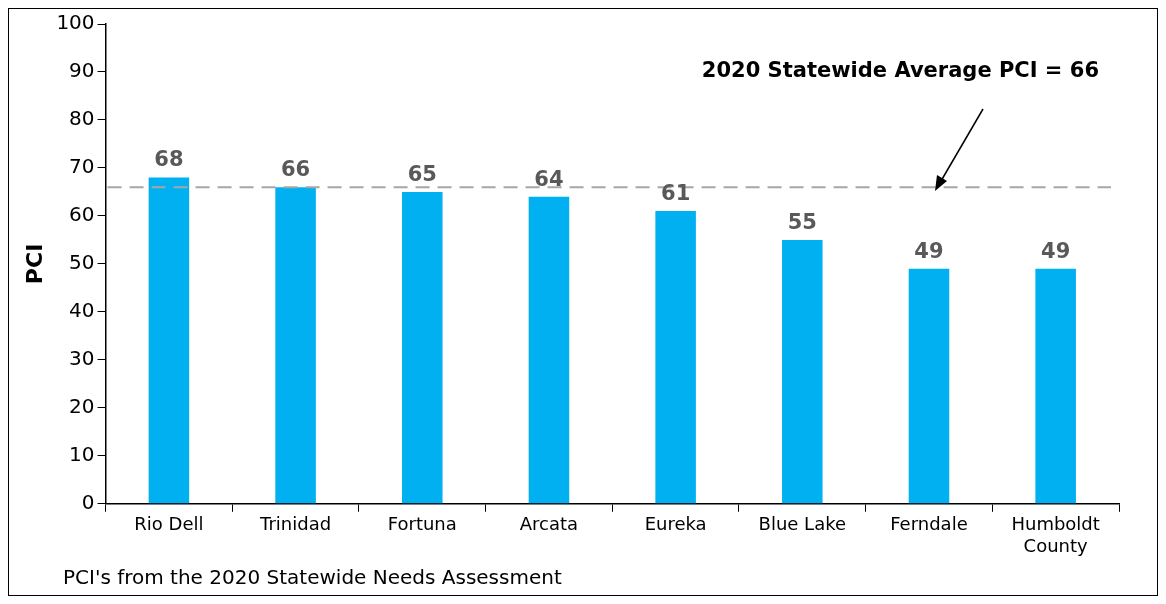 Image resolution: width=1166 pixels, height=604 pixels. What do you see at coordinates (802, 524) in the screenshot?
I see `x-tick-label: Blue Lake` at bounding box center [802, 524].